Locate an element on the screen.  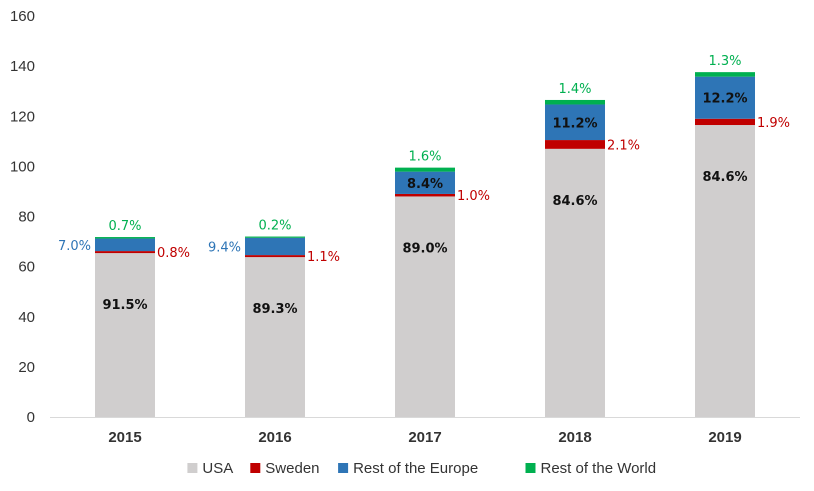
legend-label-rest-of-the-world: Rest of the World is located at coordinates (599, 468).